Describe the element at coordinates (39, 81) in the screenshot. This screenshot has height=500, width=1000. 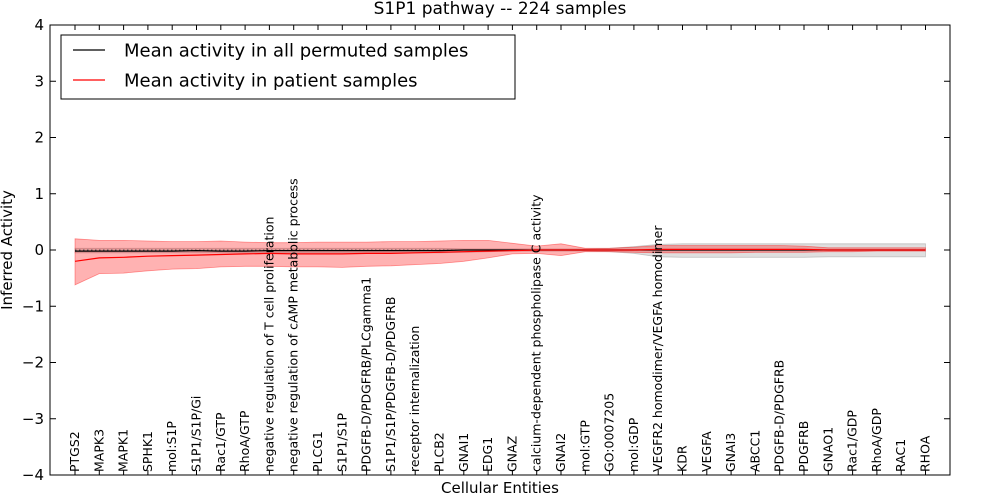
I see `y-tick-label: 3` at that location.